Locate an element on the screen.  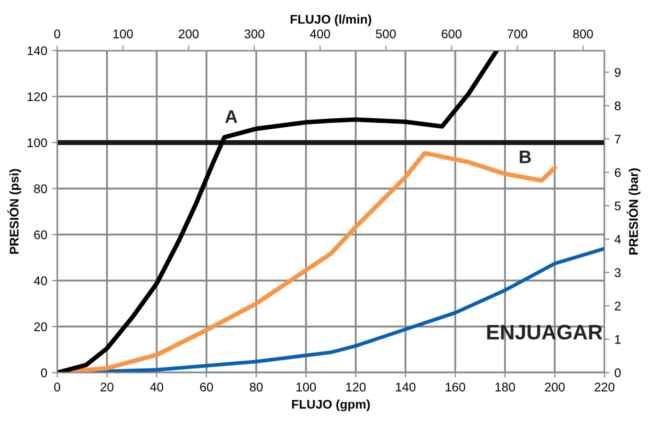
y2-tick-label: 3 is located at coordinates (617, 273).